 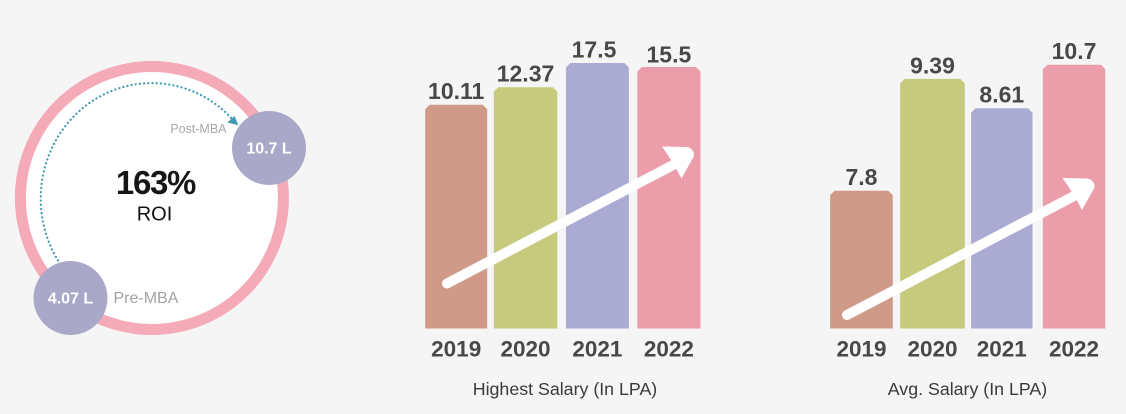 I want to click on svg-text: Pre-MBA, so click(x=146, y=298).